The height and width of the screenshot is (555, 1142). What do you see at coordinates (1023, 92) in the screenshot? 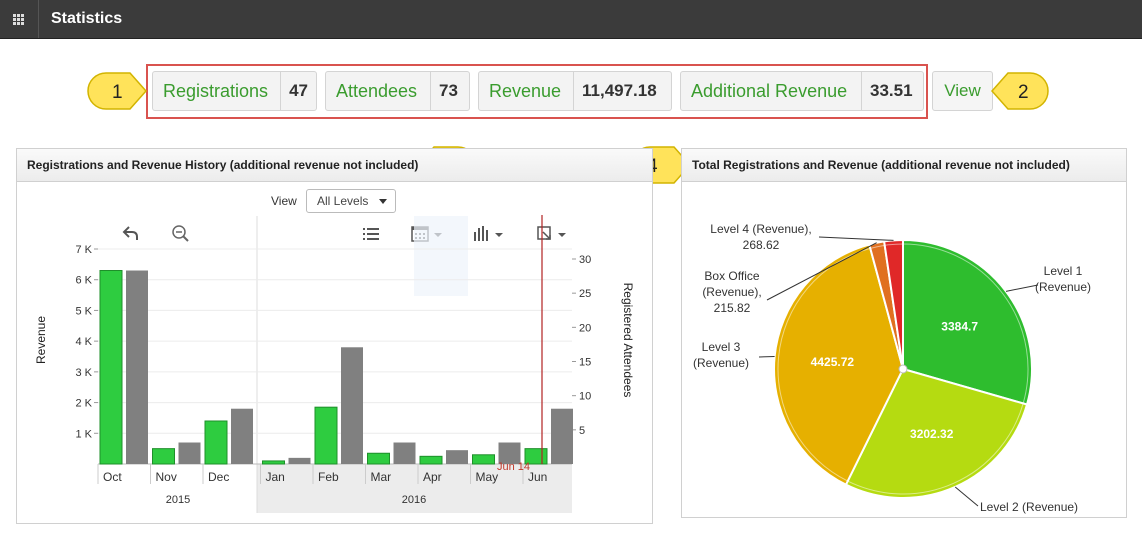
I see `callout-number: 2` at bounding box center [1023, 92].